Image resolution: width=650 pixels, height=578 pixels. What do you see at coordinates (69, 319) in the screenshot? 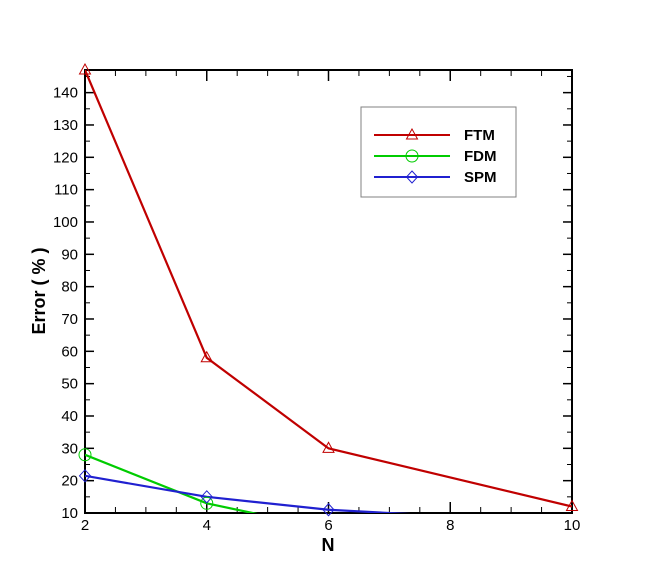
I see `y-tick-label: 70` at bounding box center [69, 319].